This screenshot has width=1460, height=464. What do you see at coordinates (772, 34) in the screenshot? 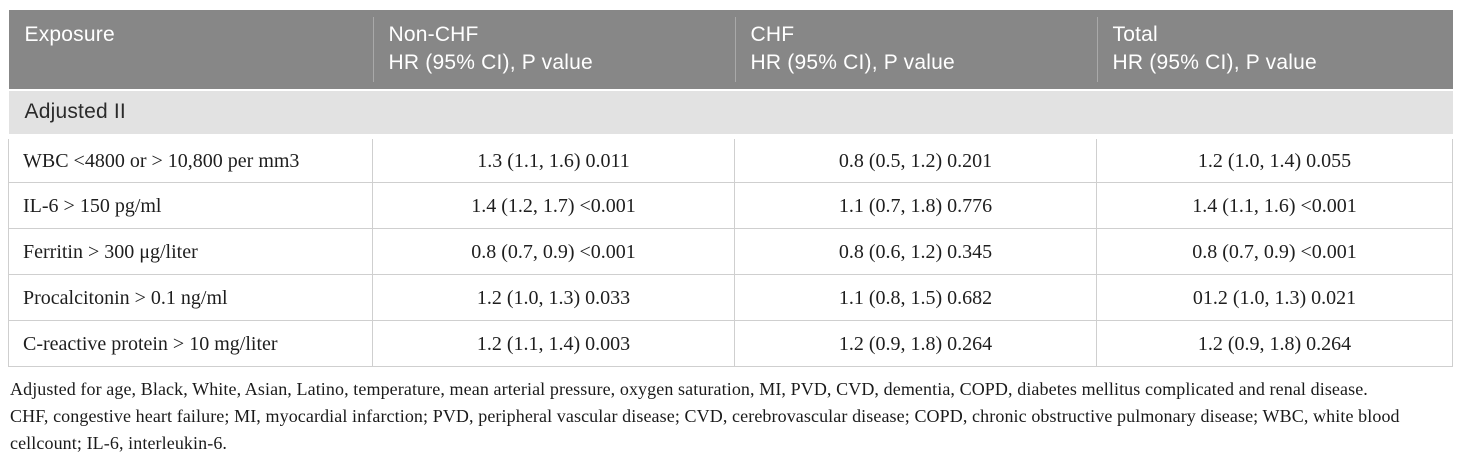
I see `column-header-chf-label: CHF` at bounding box center [772, 34].